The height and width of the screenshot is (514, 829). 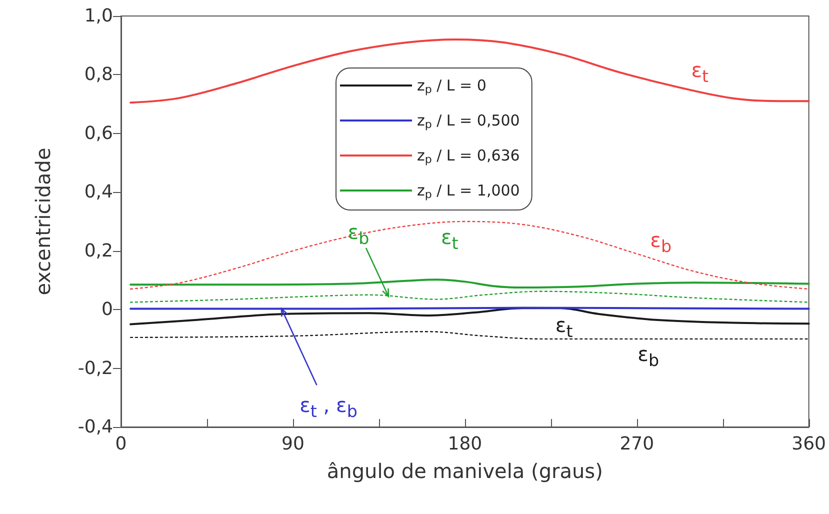 I want to click on x-axis-title: ângulo de manivela (graus), so click(x=464, y=471).